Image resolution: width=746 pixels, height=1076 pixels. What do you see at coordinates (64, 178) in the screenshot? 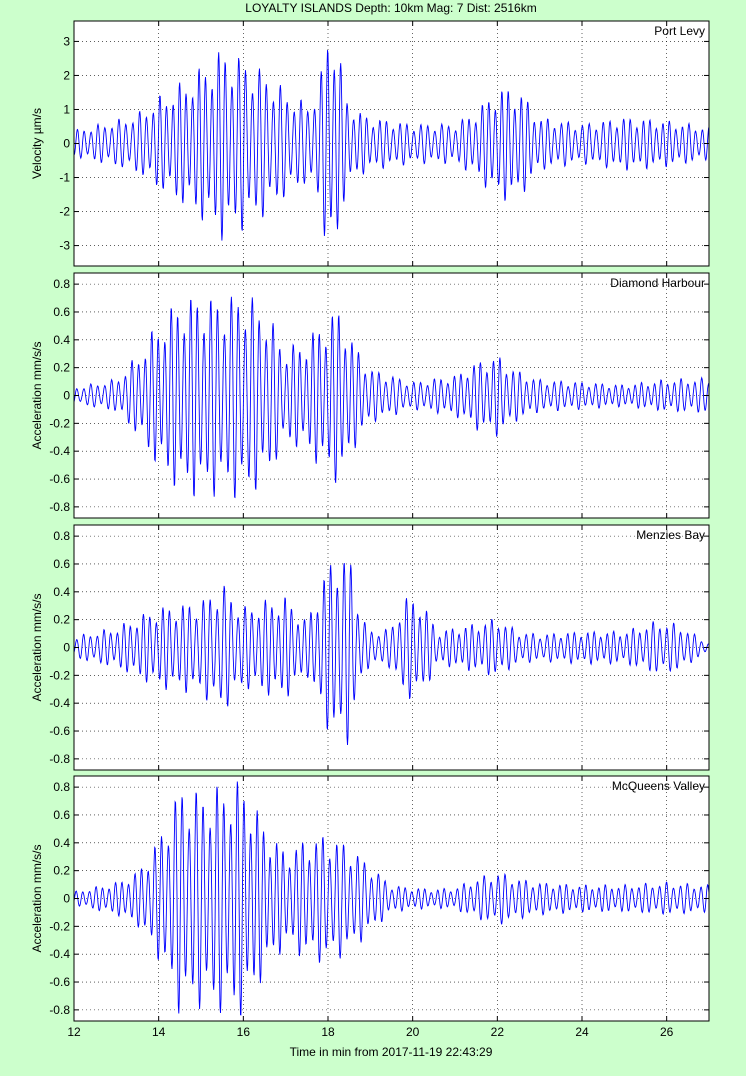
I see `y-tick-label: -1` at bounding box center [64, 178].